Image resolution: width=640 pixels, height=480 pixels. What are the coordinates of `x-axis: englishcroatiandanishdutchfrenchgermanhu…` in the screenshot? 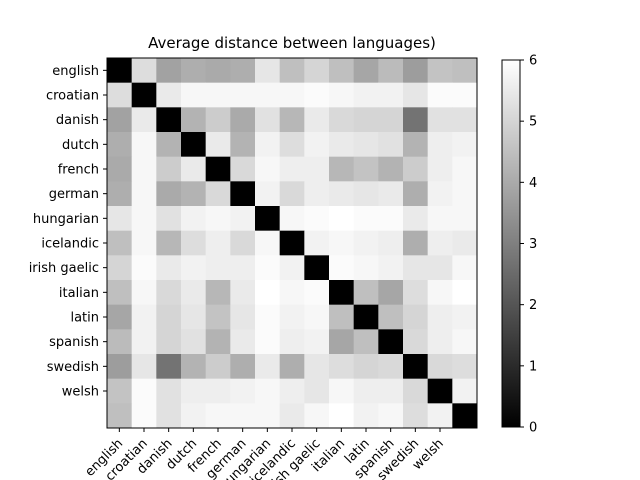 It's located at (265, 454).